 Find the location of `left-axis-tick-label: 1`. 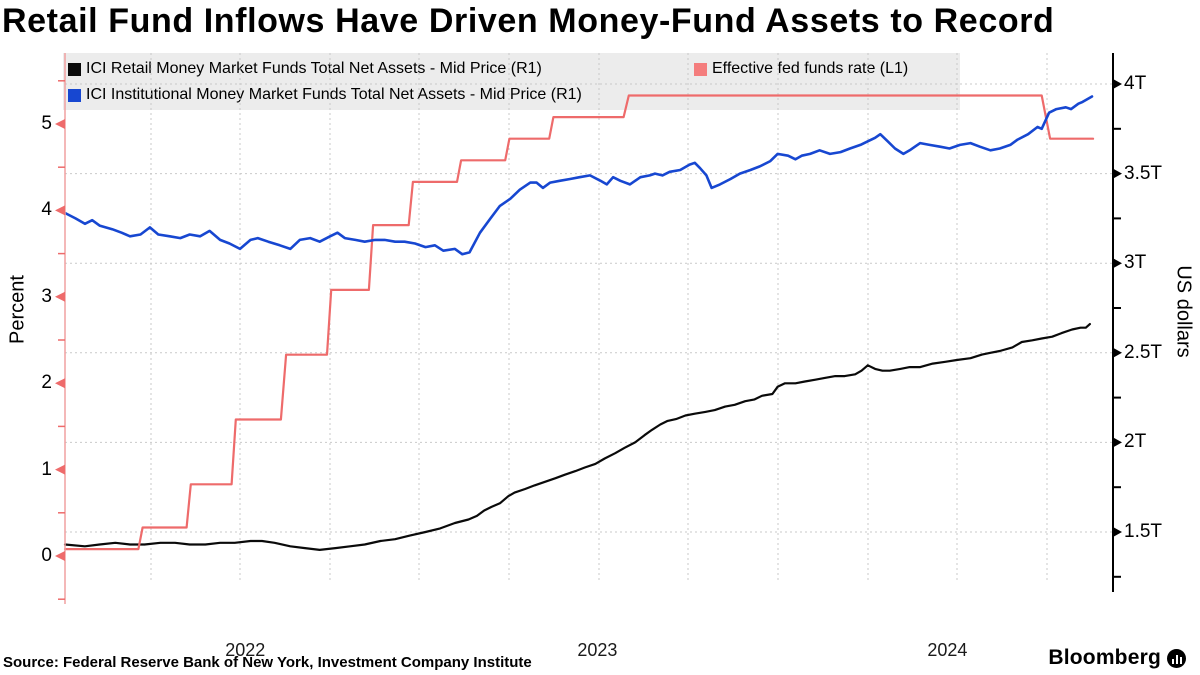

left-axis-tick-label: 1 is located at coordinates (46, 469).